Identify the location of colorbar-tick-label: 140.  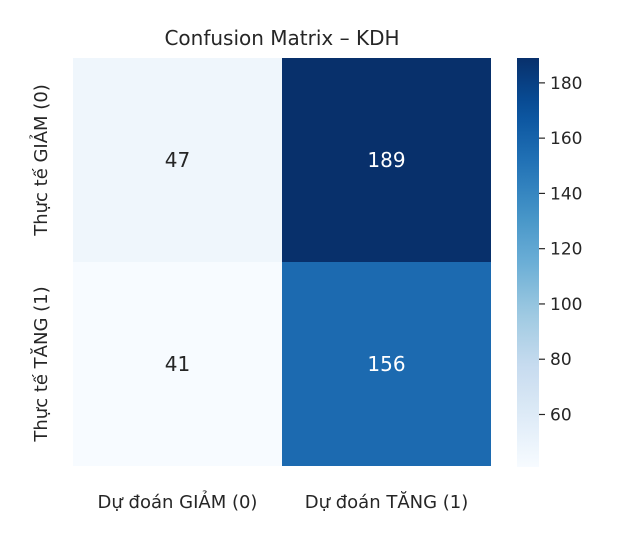
(566, 194).